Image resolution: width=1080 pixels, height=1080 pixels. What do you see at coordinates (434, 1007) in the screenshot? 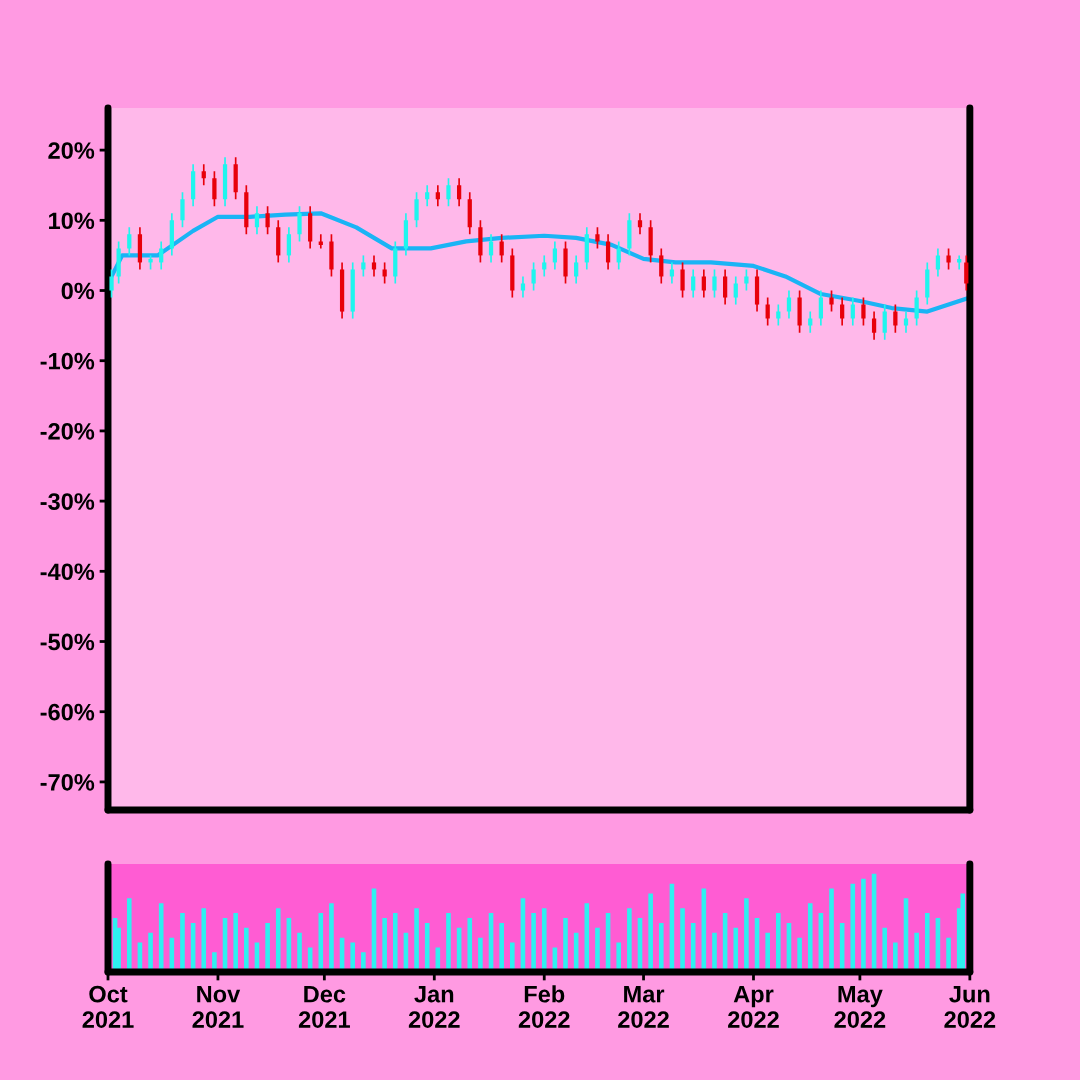
I see `x-tick-label: Jan 2022` at bounding box center [434, 1007].